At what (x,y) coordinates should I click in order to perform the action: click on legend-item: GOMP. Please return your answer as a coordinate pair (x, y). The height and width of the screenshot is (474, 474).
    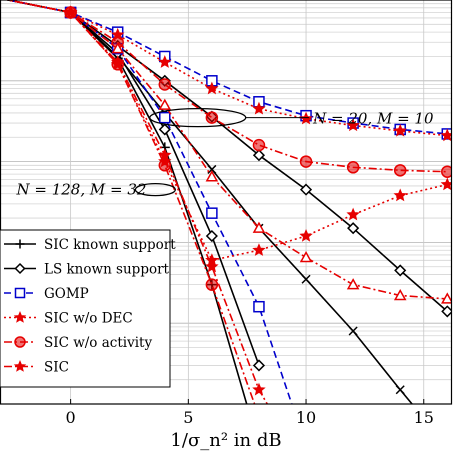
    Looking at the image, I should click on (46, 294).